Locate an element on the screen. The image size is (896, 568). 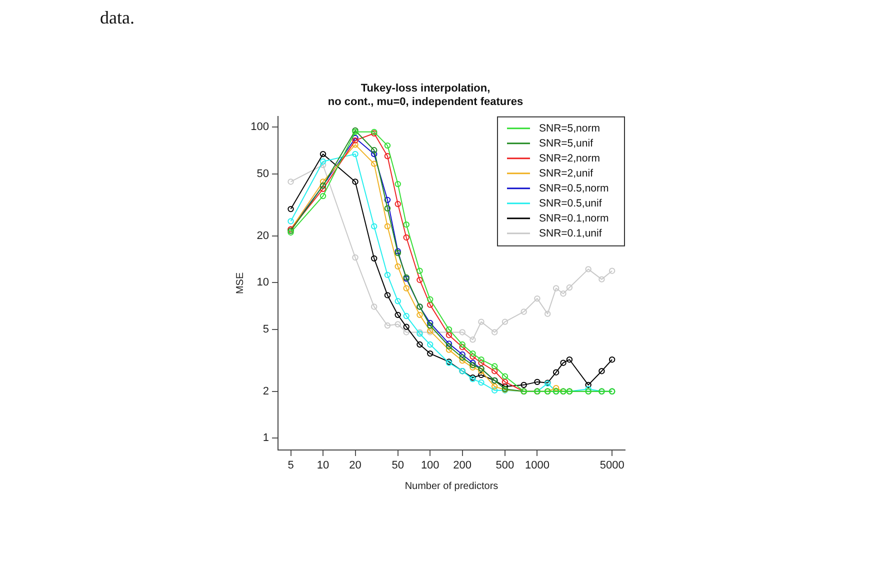
chart-title: Tukey-loss interpolation, no cont., mu=0, independent features is located at coordinates (426, 95).